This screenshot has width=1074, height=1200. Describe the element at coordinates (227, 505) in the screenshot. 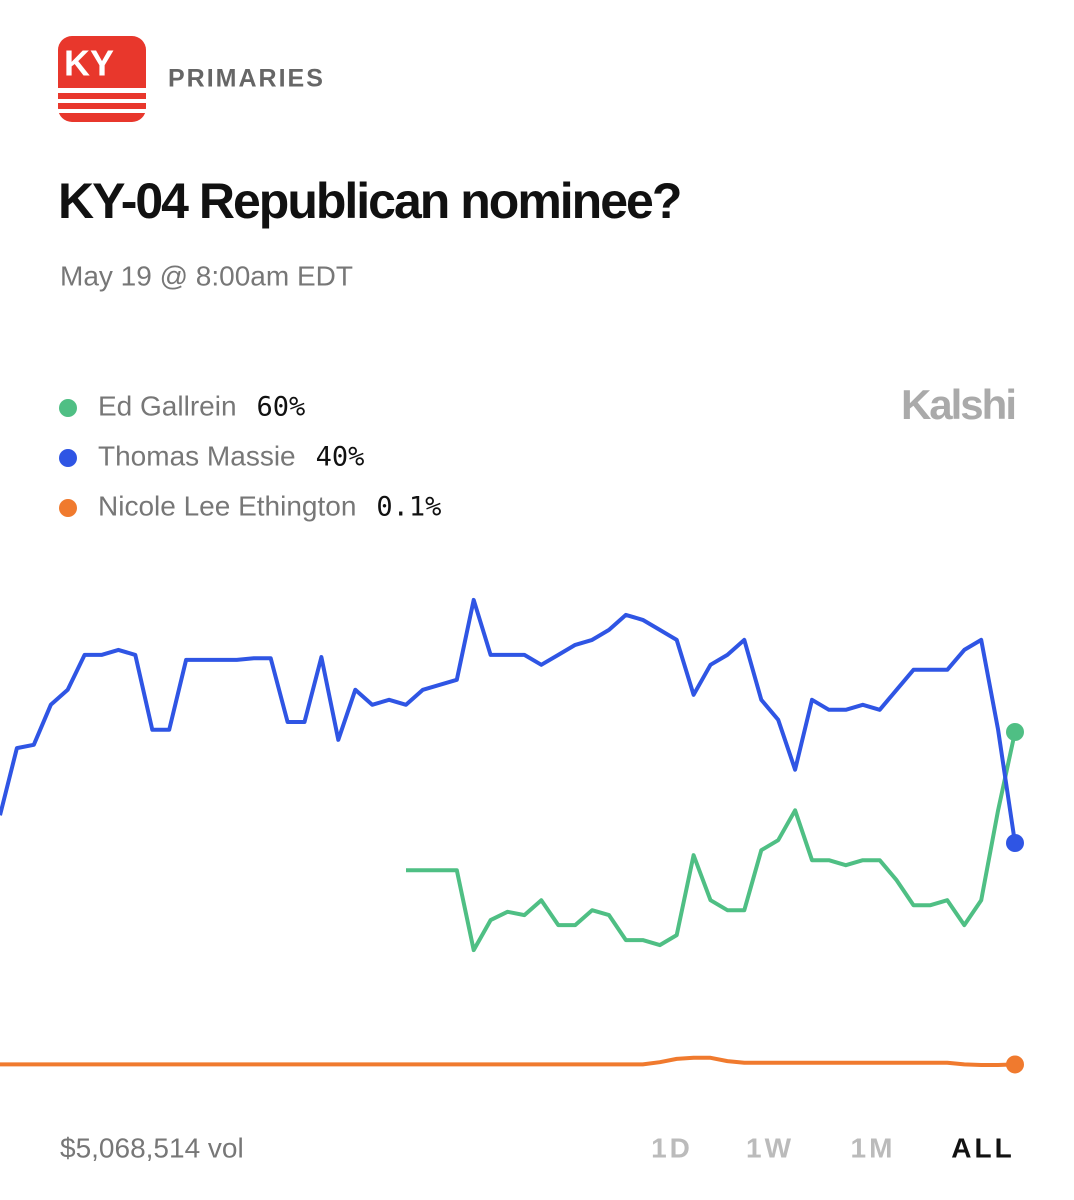

I see `legend-label: Nicole Lee Ethington` at that location.